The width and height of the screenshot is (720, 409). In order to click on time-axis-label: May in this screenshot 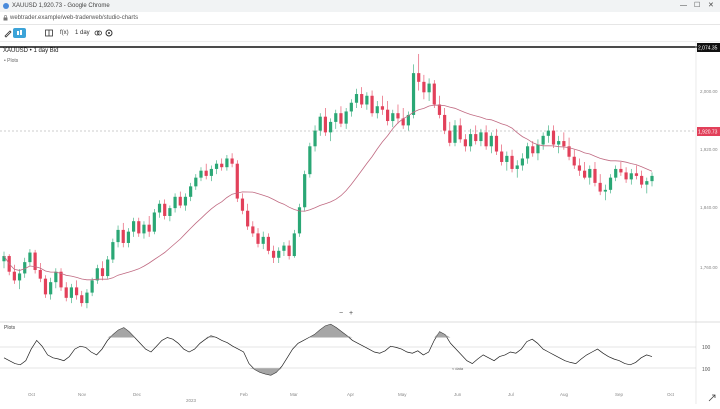, I will do `click(402, 394)`.